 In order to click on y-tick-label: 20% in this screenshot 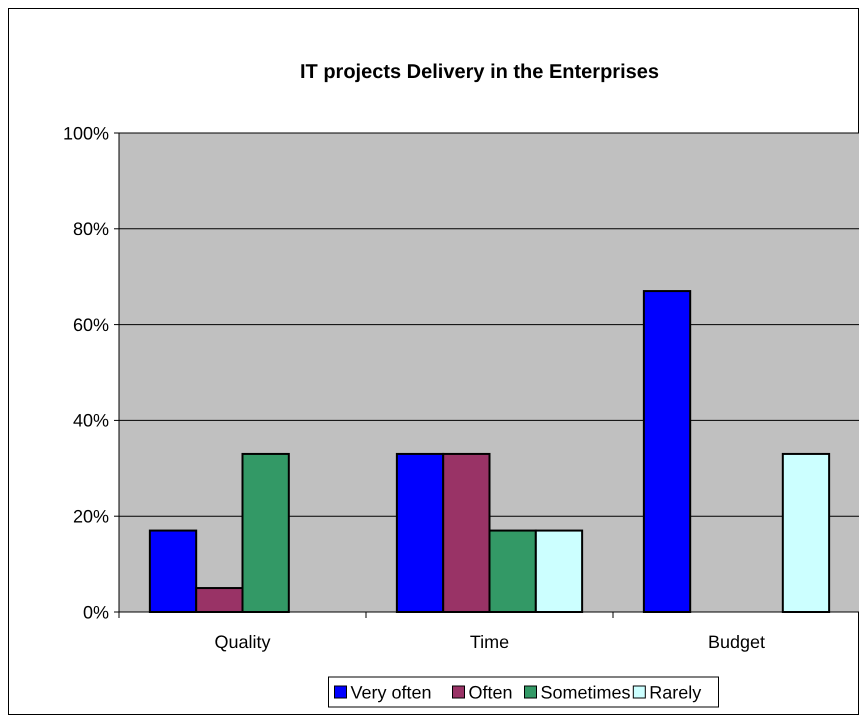, I will do `click(90, 516)`.